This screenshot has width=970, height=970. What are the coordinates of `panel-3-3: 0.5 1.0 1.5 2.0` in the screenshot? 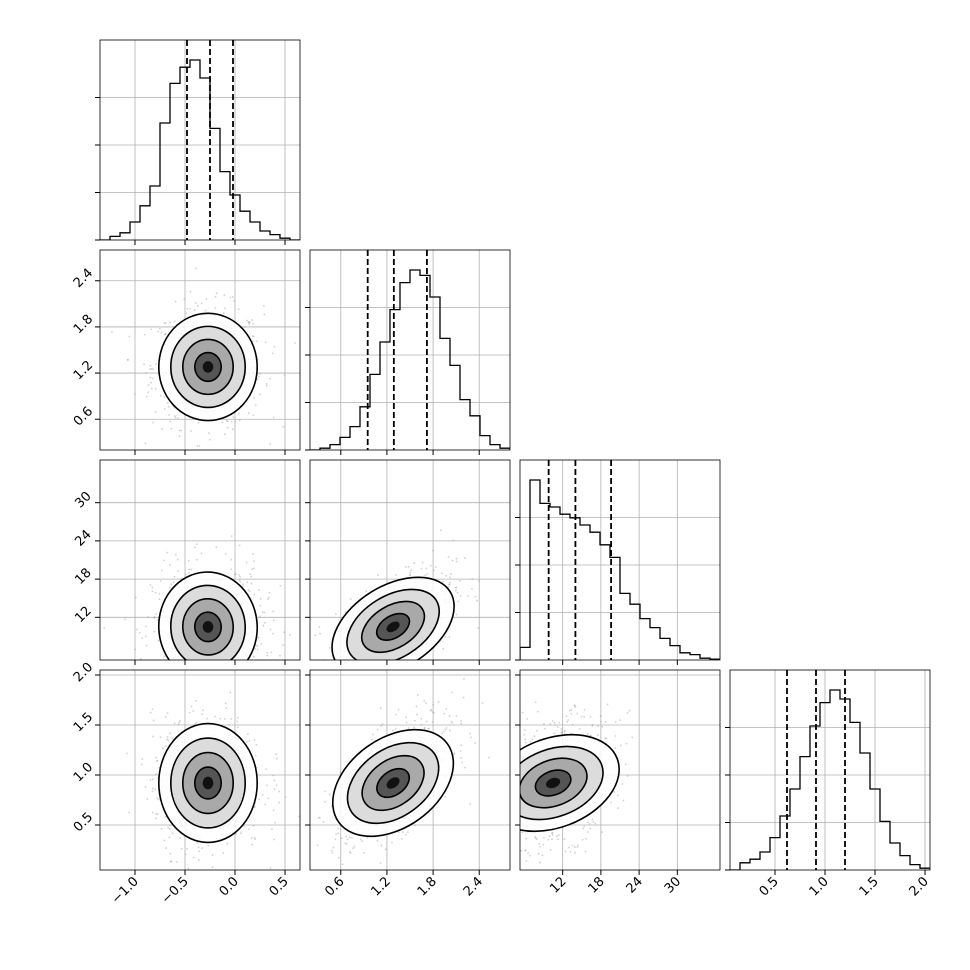 It's located at (828, 784).